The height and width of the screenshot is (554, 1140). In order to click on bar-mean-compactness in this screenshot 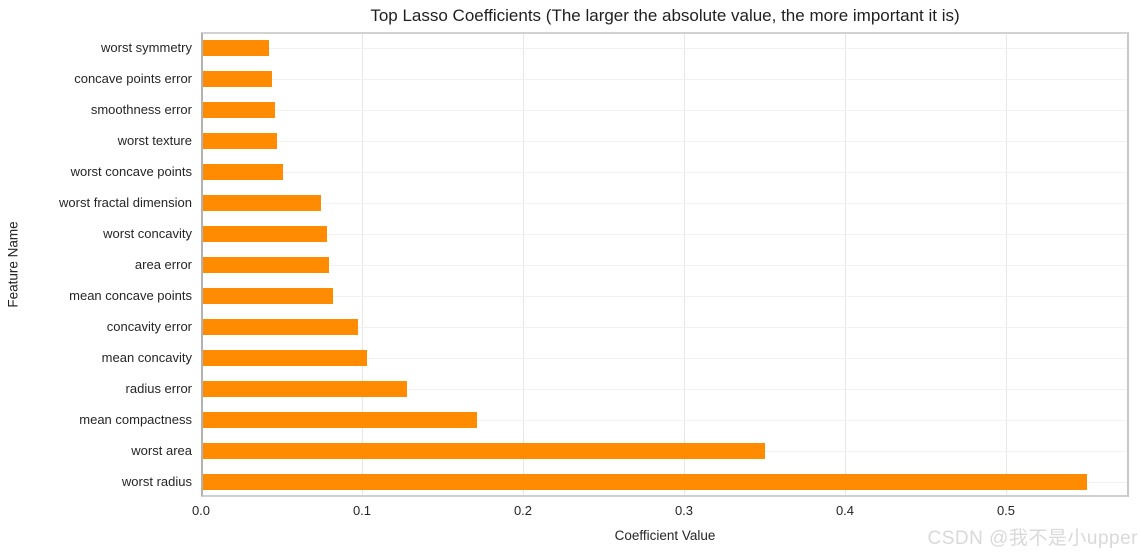, I will do `click(340, 420)`.